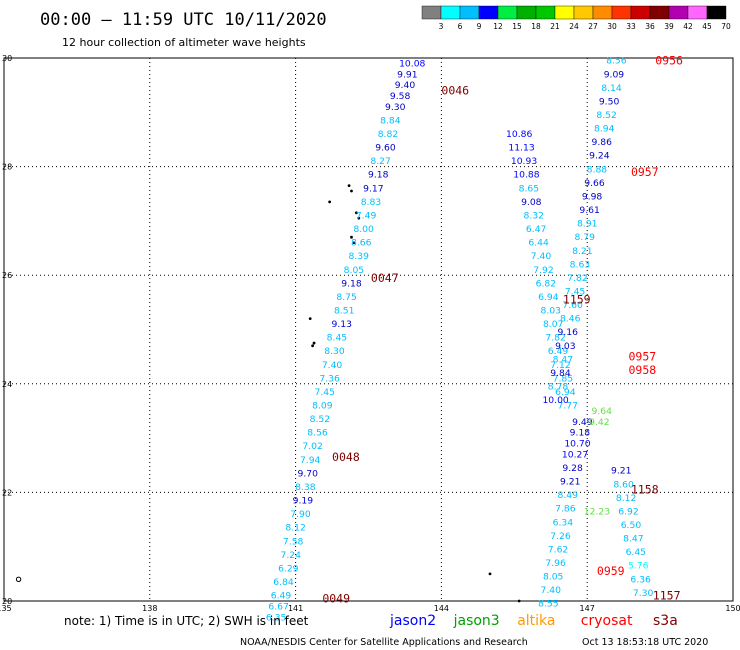 Image resolution: width=740 pixels, height=650 pixels. What do you see at coordinates (636, 552) in the screenshot?
I see `wave-height-value: 6.45` at bounding box center [636, 552].